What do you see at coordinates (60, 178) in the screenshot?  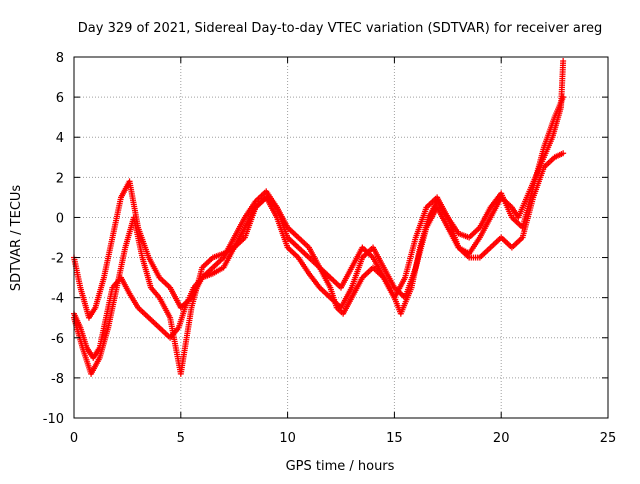 I see `y-tick-label: 2` at bounding box center [60, 178].